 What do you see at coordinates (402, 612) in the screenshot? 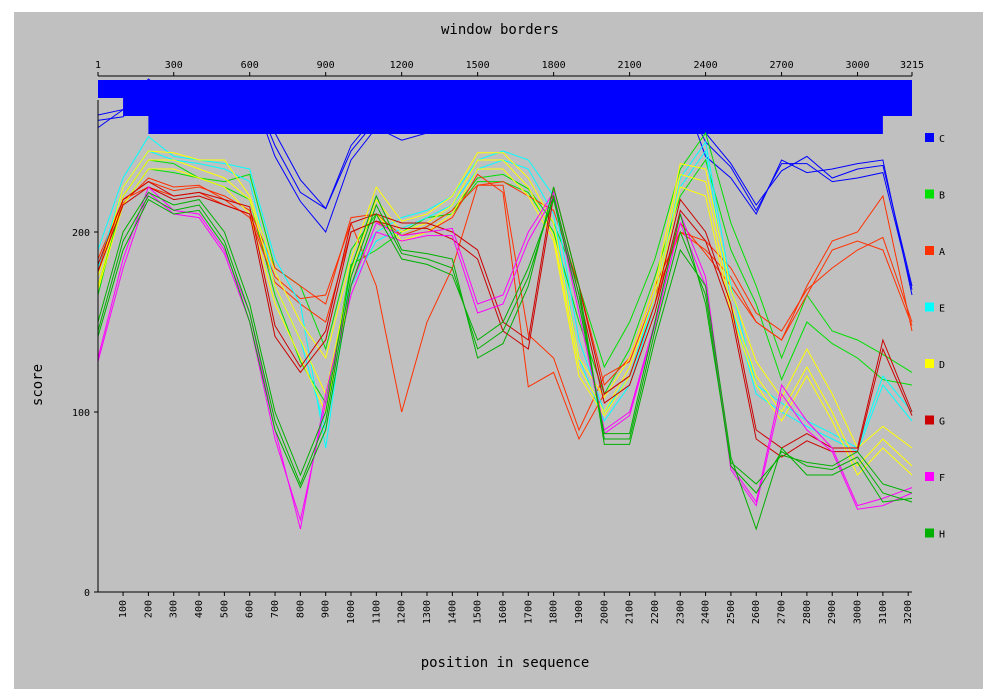
I see `x-tick-label: 1200` at bounding box center [402, 612].